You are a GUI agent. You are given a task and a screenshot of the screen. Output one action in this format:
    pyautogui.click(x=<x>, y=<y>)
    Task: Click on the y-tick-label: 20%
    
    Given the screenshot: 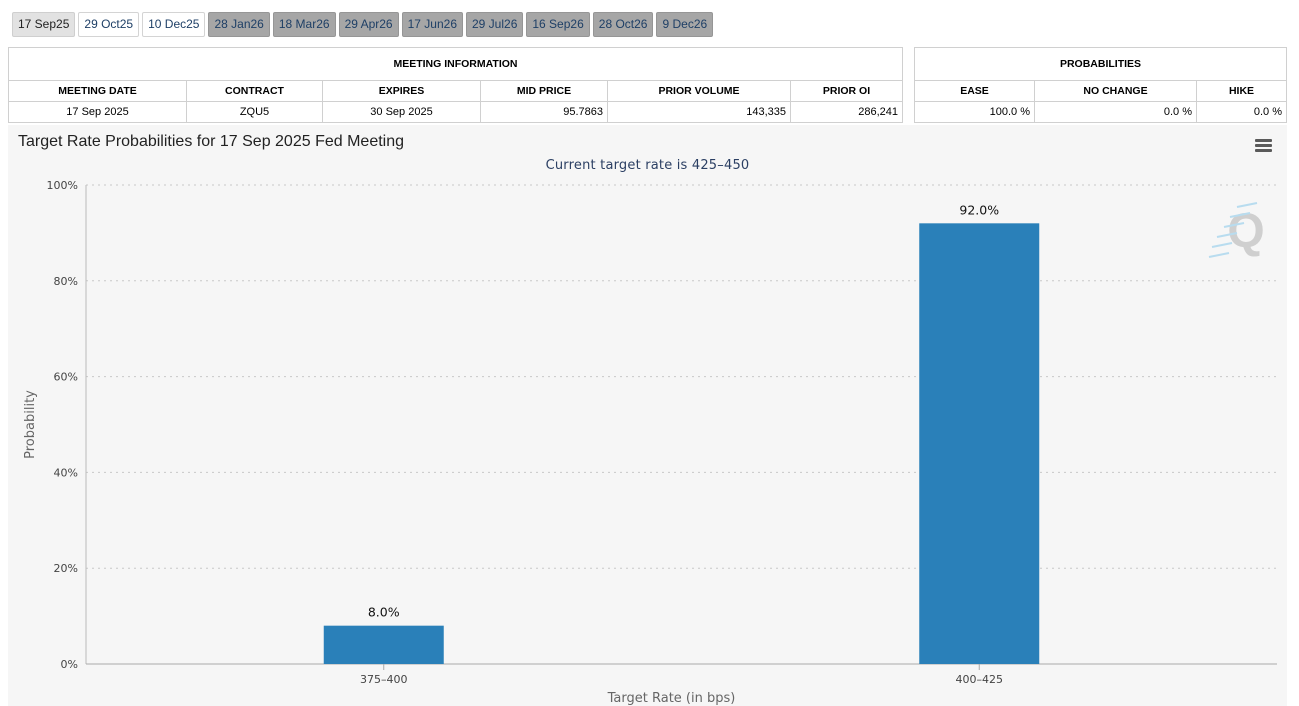 What is the action you would take?
    pyautogui.click(x=66, y=568)
    